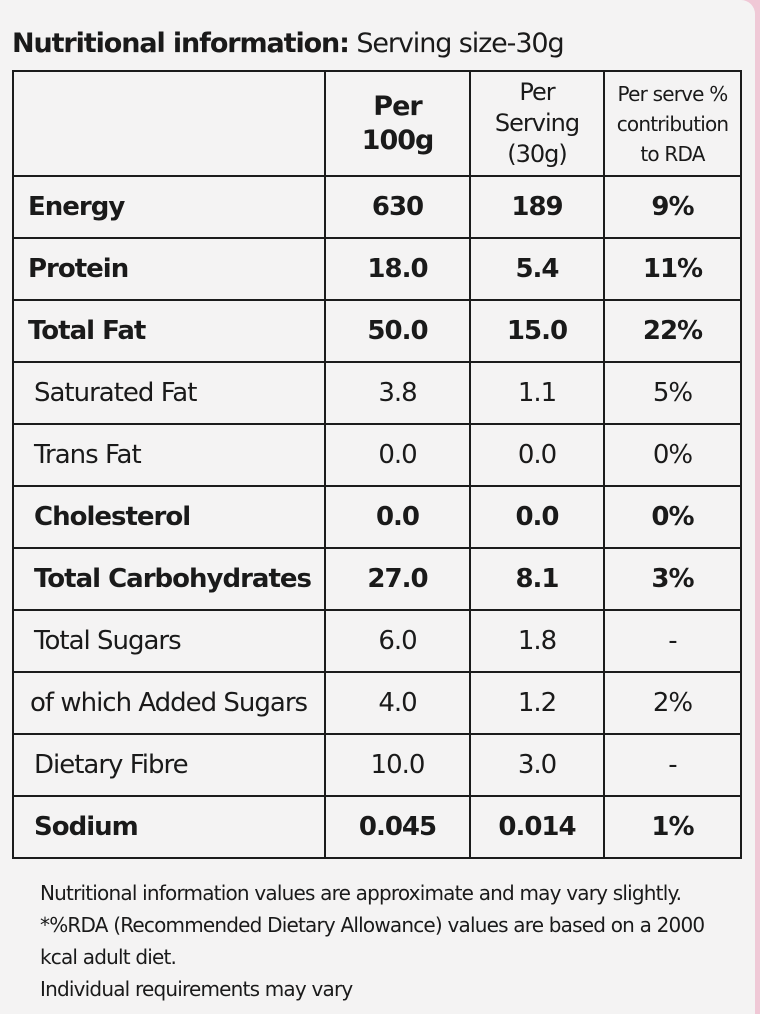  What do you see at coordinates (537, 269) in the screenshot?
I see `value-per-serving: 5.4` at bounding box center [537, 269].